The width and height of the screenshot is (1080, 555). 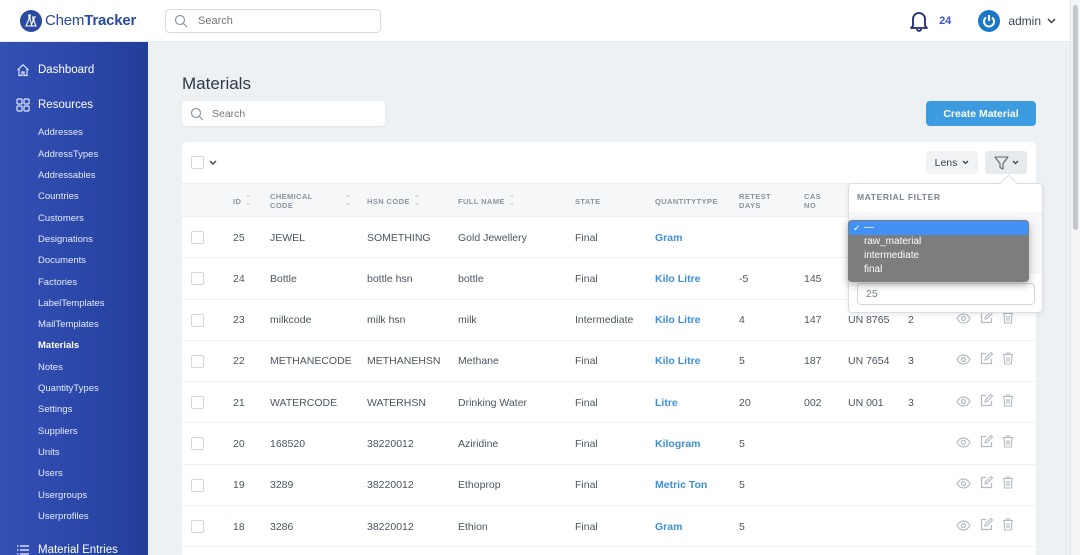 I want to click on cell-retest-days: -5, so click(x=744, y=278).